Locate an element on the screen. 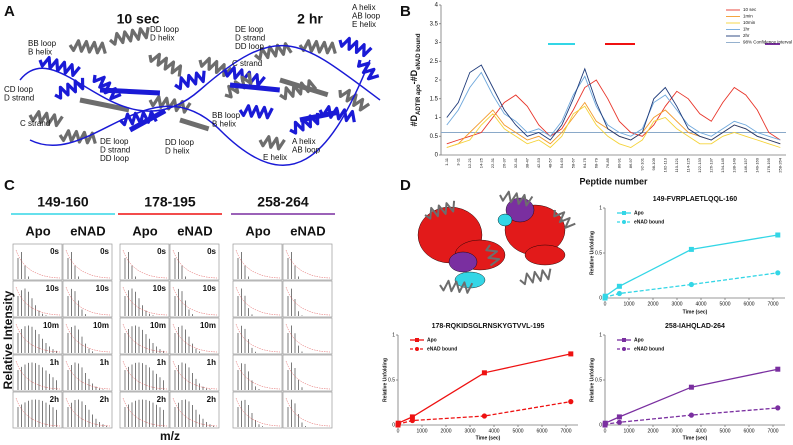 This screenshot has height=445, width=793. time-label: 1h is located at coordinates (161, 362).